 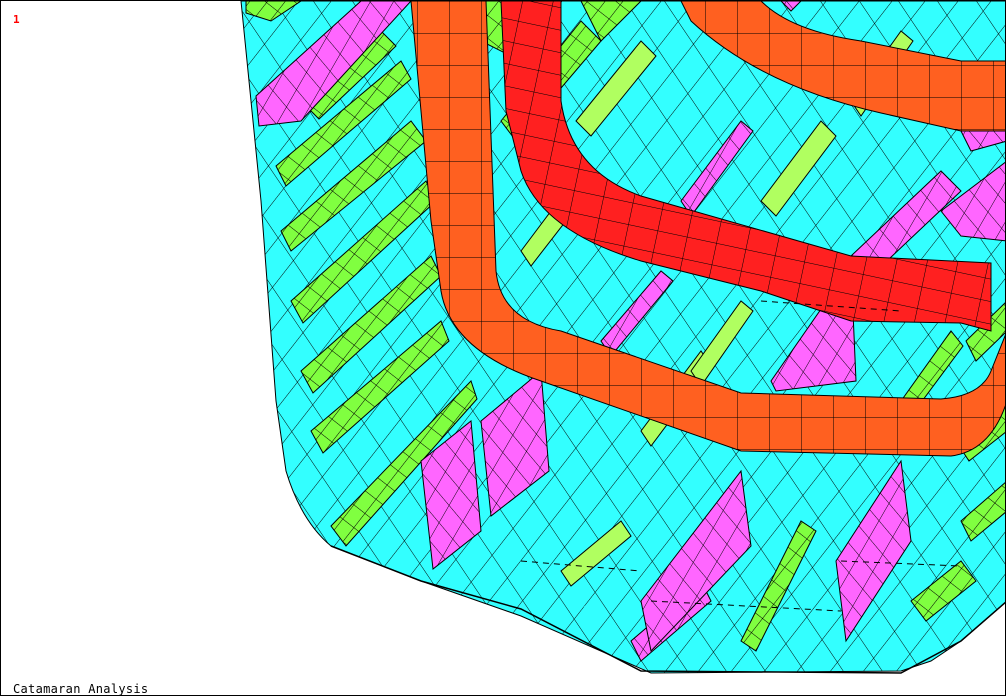 What do you see at coordinates (842, 66) in the screenshot?
I see `orange-girder-upper` at bounding box center [842, 66].